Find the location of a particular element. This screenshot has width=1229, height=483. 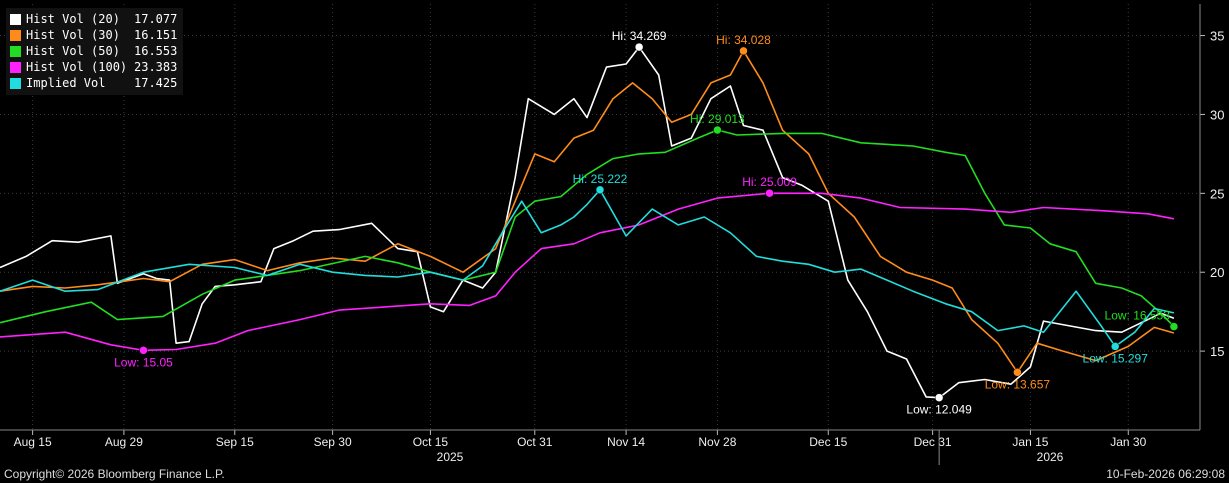

legend-label: Hist Vol (50) is located at coordinates (73, 51).